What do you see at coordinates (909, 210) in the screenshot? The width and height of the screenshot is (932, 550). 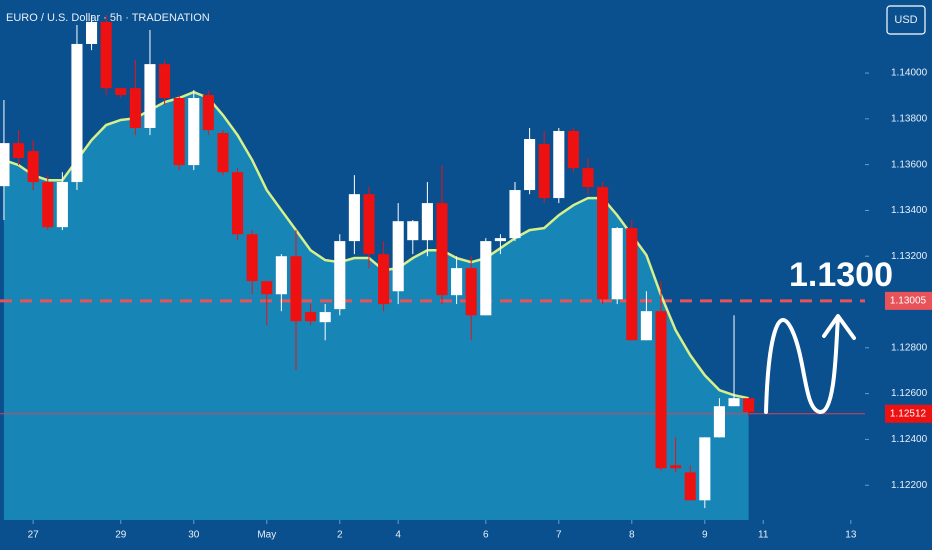 I see `y-tick-label: 1.13400` at bounding box center [909, 210].